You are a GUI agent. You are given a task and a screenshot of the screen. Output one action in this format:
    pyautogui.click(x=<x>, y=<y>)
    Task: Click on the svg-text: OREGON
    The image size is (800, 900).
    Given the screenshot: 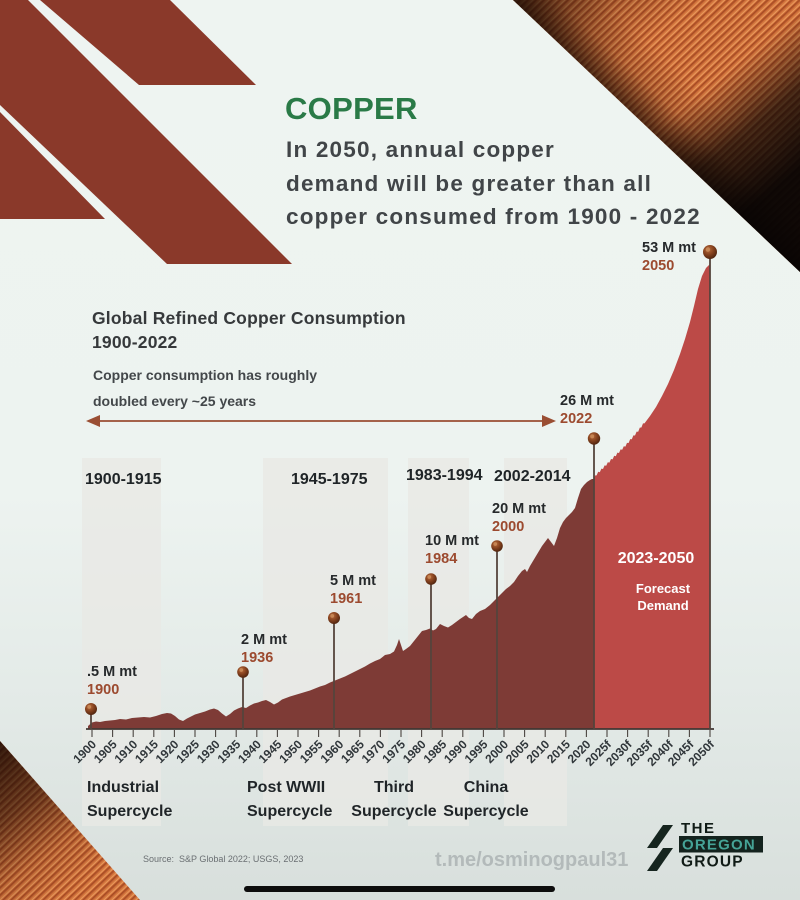 What is the action you would take?
    pyautogui.click(x=719, y=845)
    